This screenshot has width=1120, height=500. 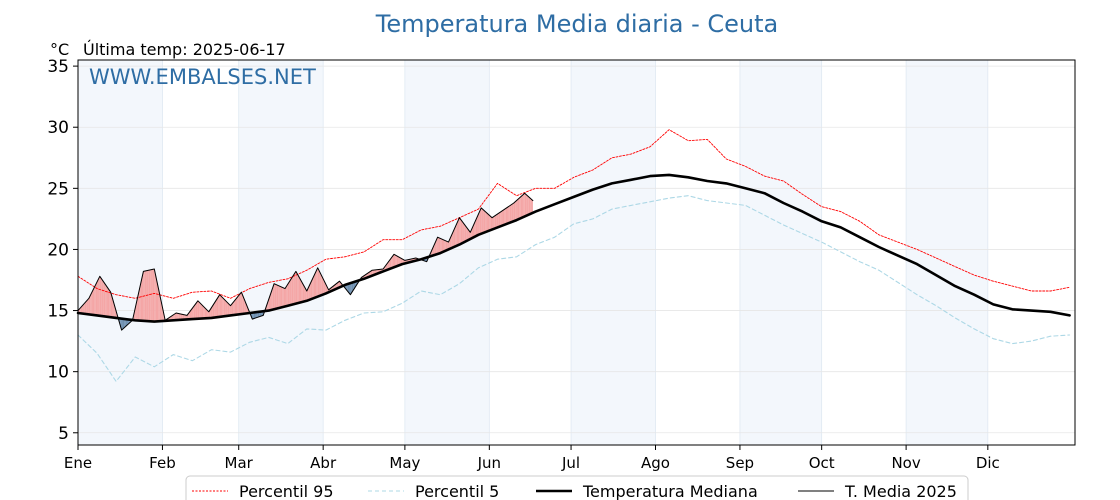 What do you see at coordinates (59, 49) in the screenshot?
I see `unit-label: °C` at bounding box center [59, 49].